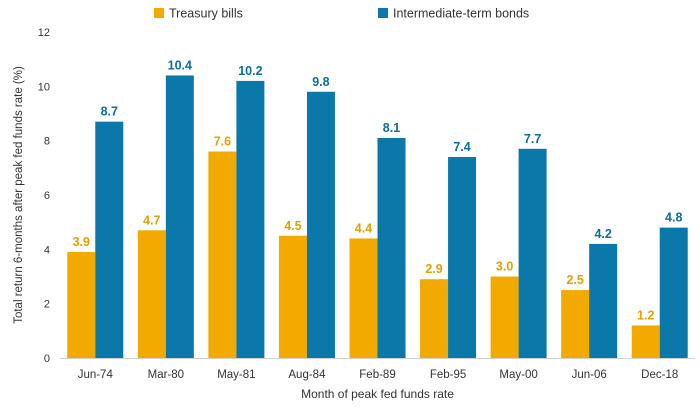 This screenshot has height=409, width=700. Describe the element at coordinates (391, 128) in the screenshot. I see `intermediate-bonds-value-label: 8.1` at that location.